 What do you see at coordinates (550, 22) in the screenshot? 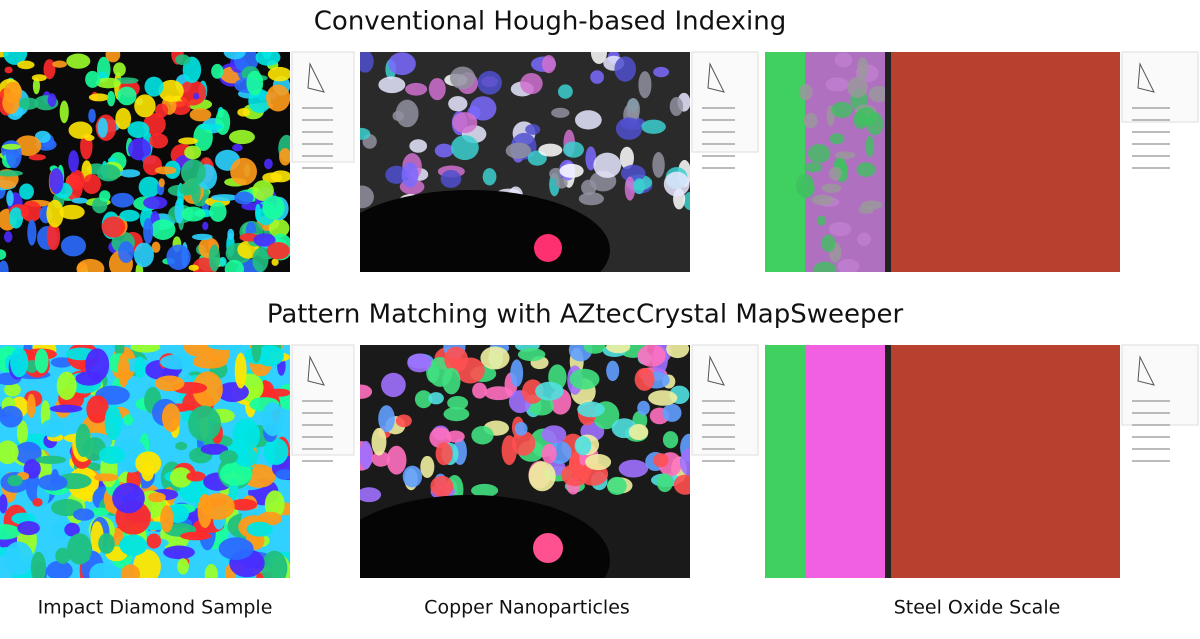
I see `row-title: Conventional Hough-based Indexing` at bounding box center [550, 22].